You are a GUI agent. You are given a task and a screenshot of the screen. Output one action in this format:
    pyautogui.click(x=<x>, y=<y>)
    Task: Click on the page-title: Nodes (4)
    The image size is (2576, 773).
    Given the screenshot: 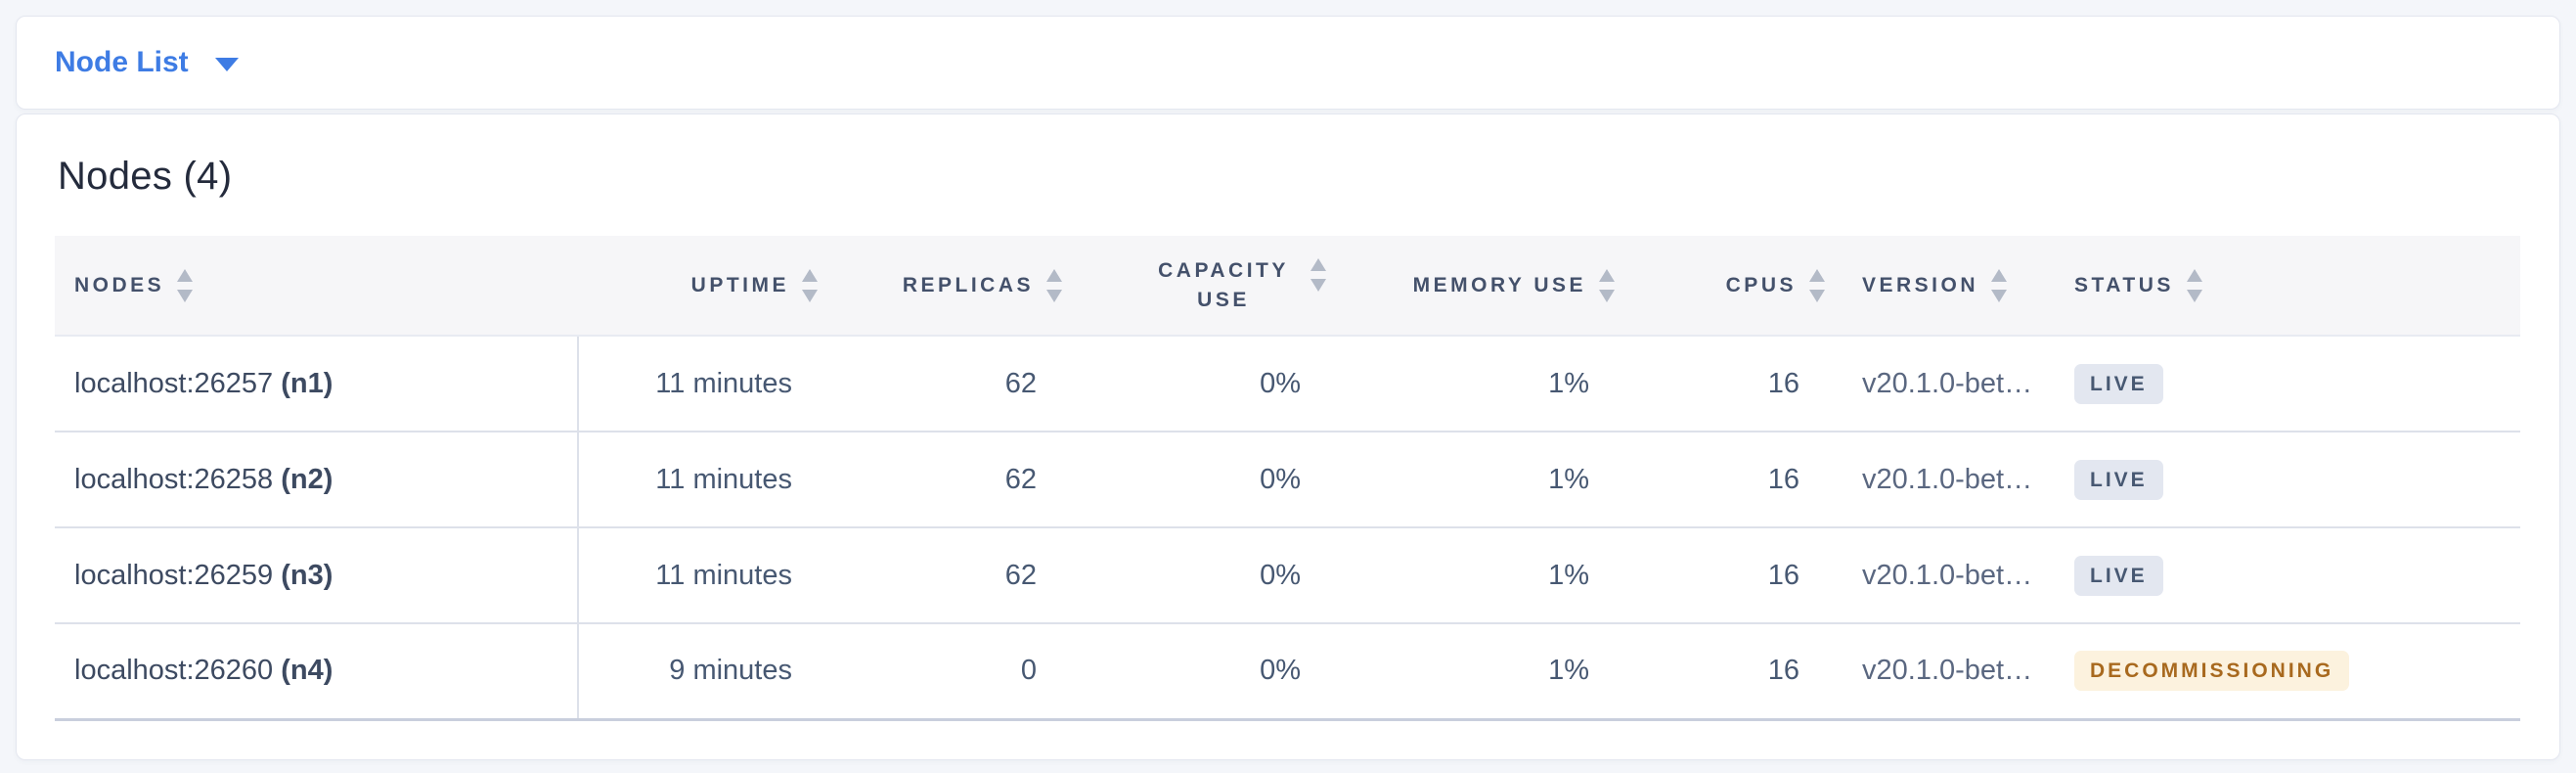 What is the action you would take?
    pyautogui.click(x=145, y=176)
    